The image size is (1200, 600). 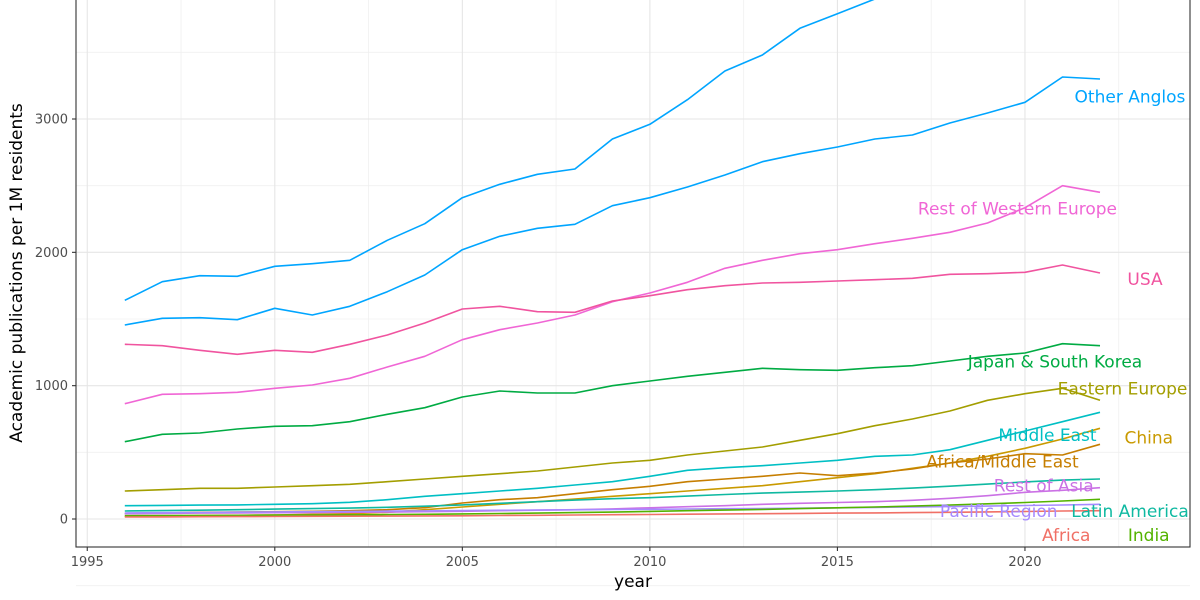 What do you see at coordinates (17, 273) in the screenshot?
I see `y-axis-title: Academic publications per 1M residents` at bounding box center [17, 273].